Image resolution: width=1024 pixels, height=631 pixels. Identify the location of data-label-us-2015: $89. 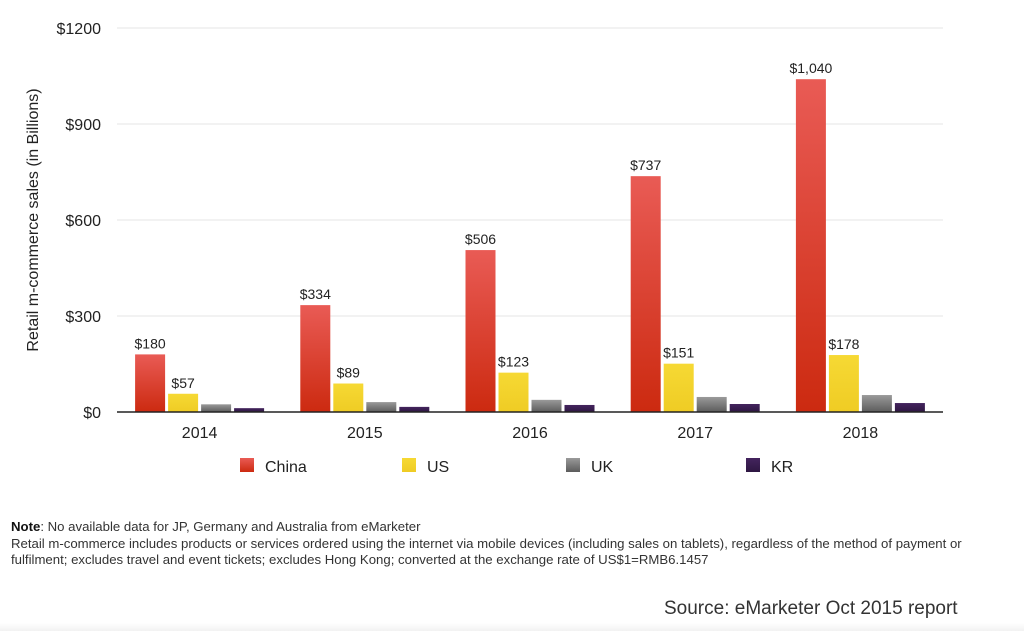
(349, 373).